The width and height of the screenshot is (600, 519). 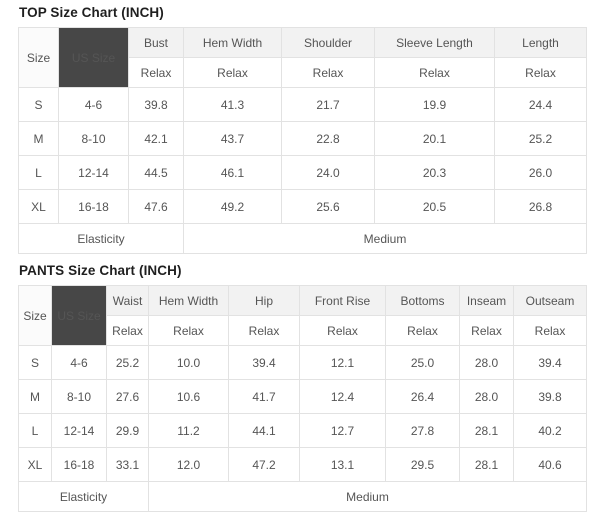 What do you see at coordinates (328, 206) in the screenshot?
I see `measurement-value-cell: 25.6` at bounding box center [328, 206].